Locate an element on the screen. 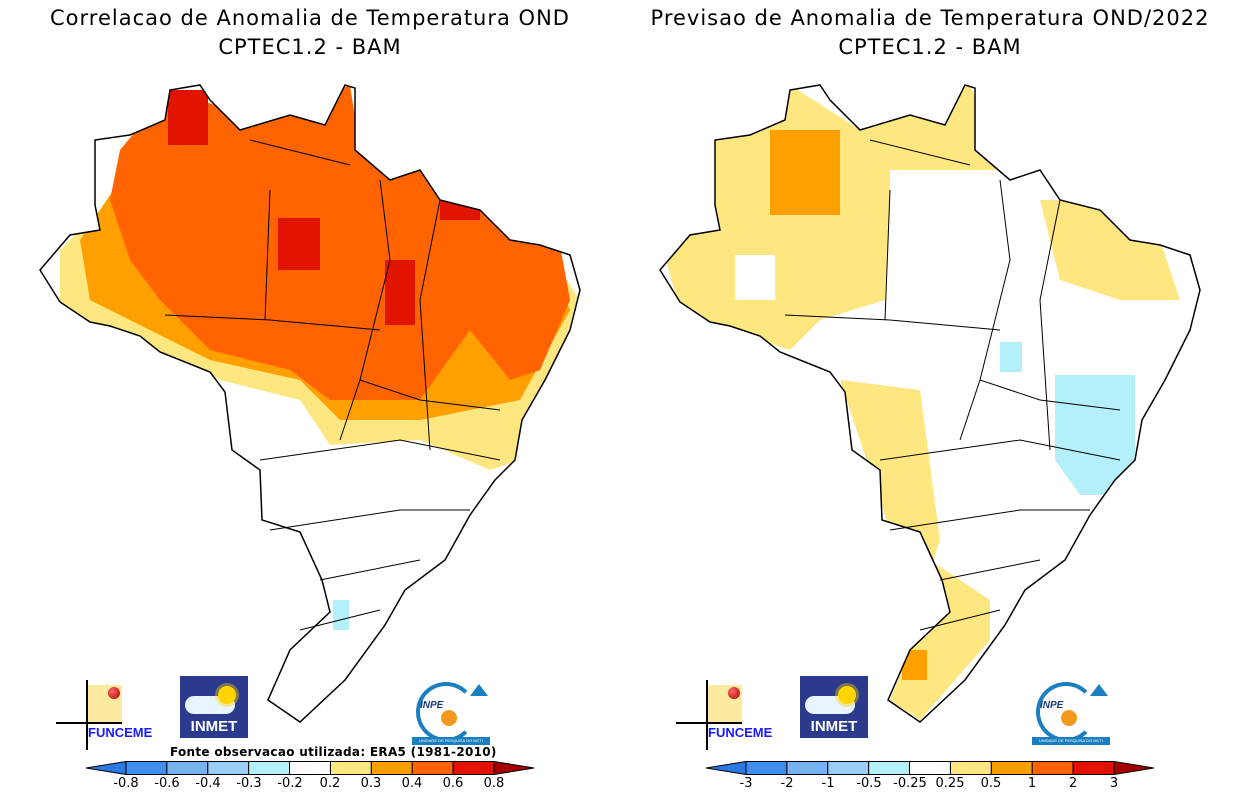  colorbar-tick-label: -1 is located at coordinates (828, 783).